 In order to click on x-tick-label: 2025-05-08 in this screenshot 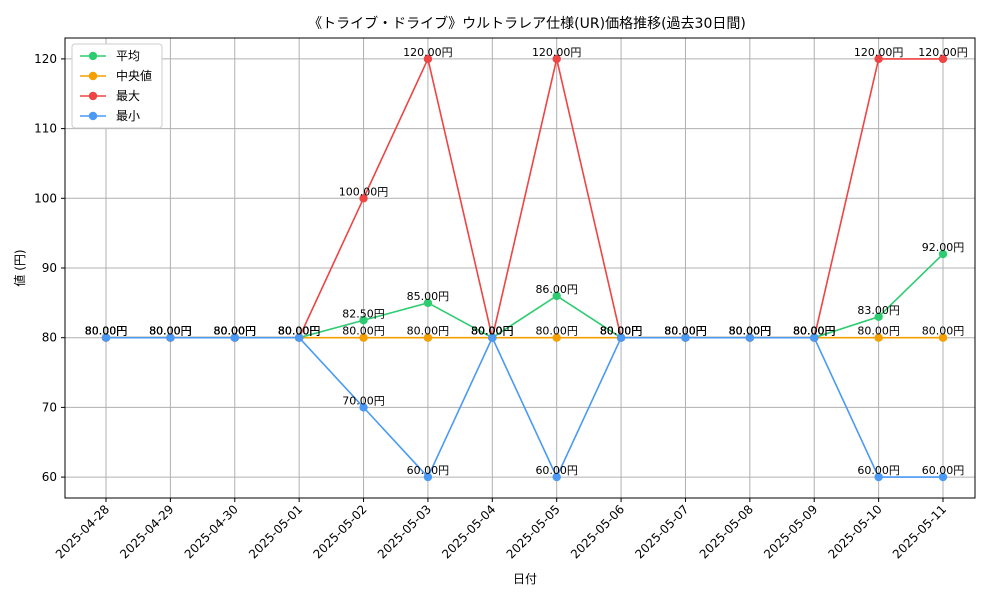, I will do `click(726, 531)`.